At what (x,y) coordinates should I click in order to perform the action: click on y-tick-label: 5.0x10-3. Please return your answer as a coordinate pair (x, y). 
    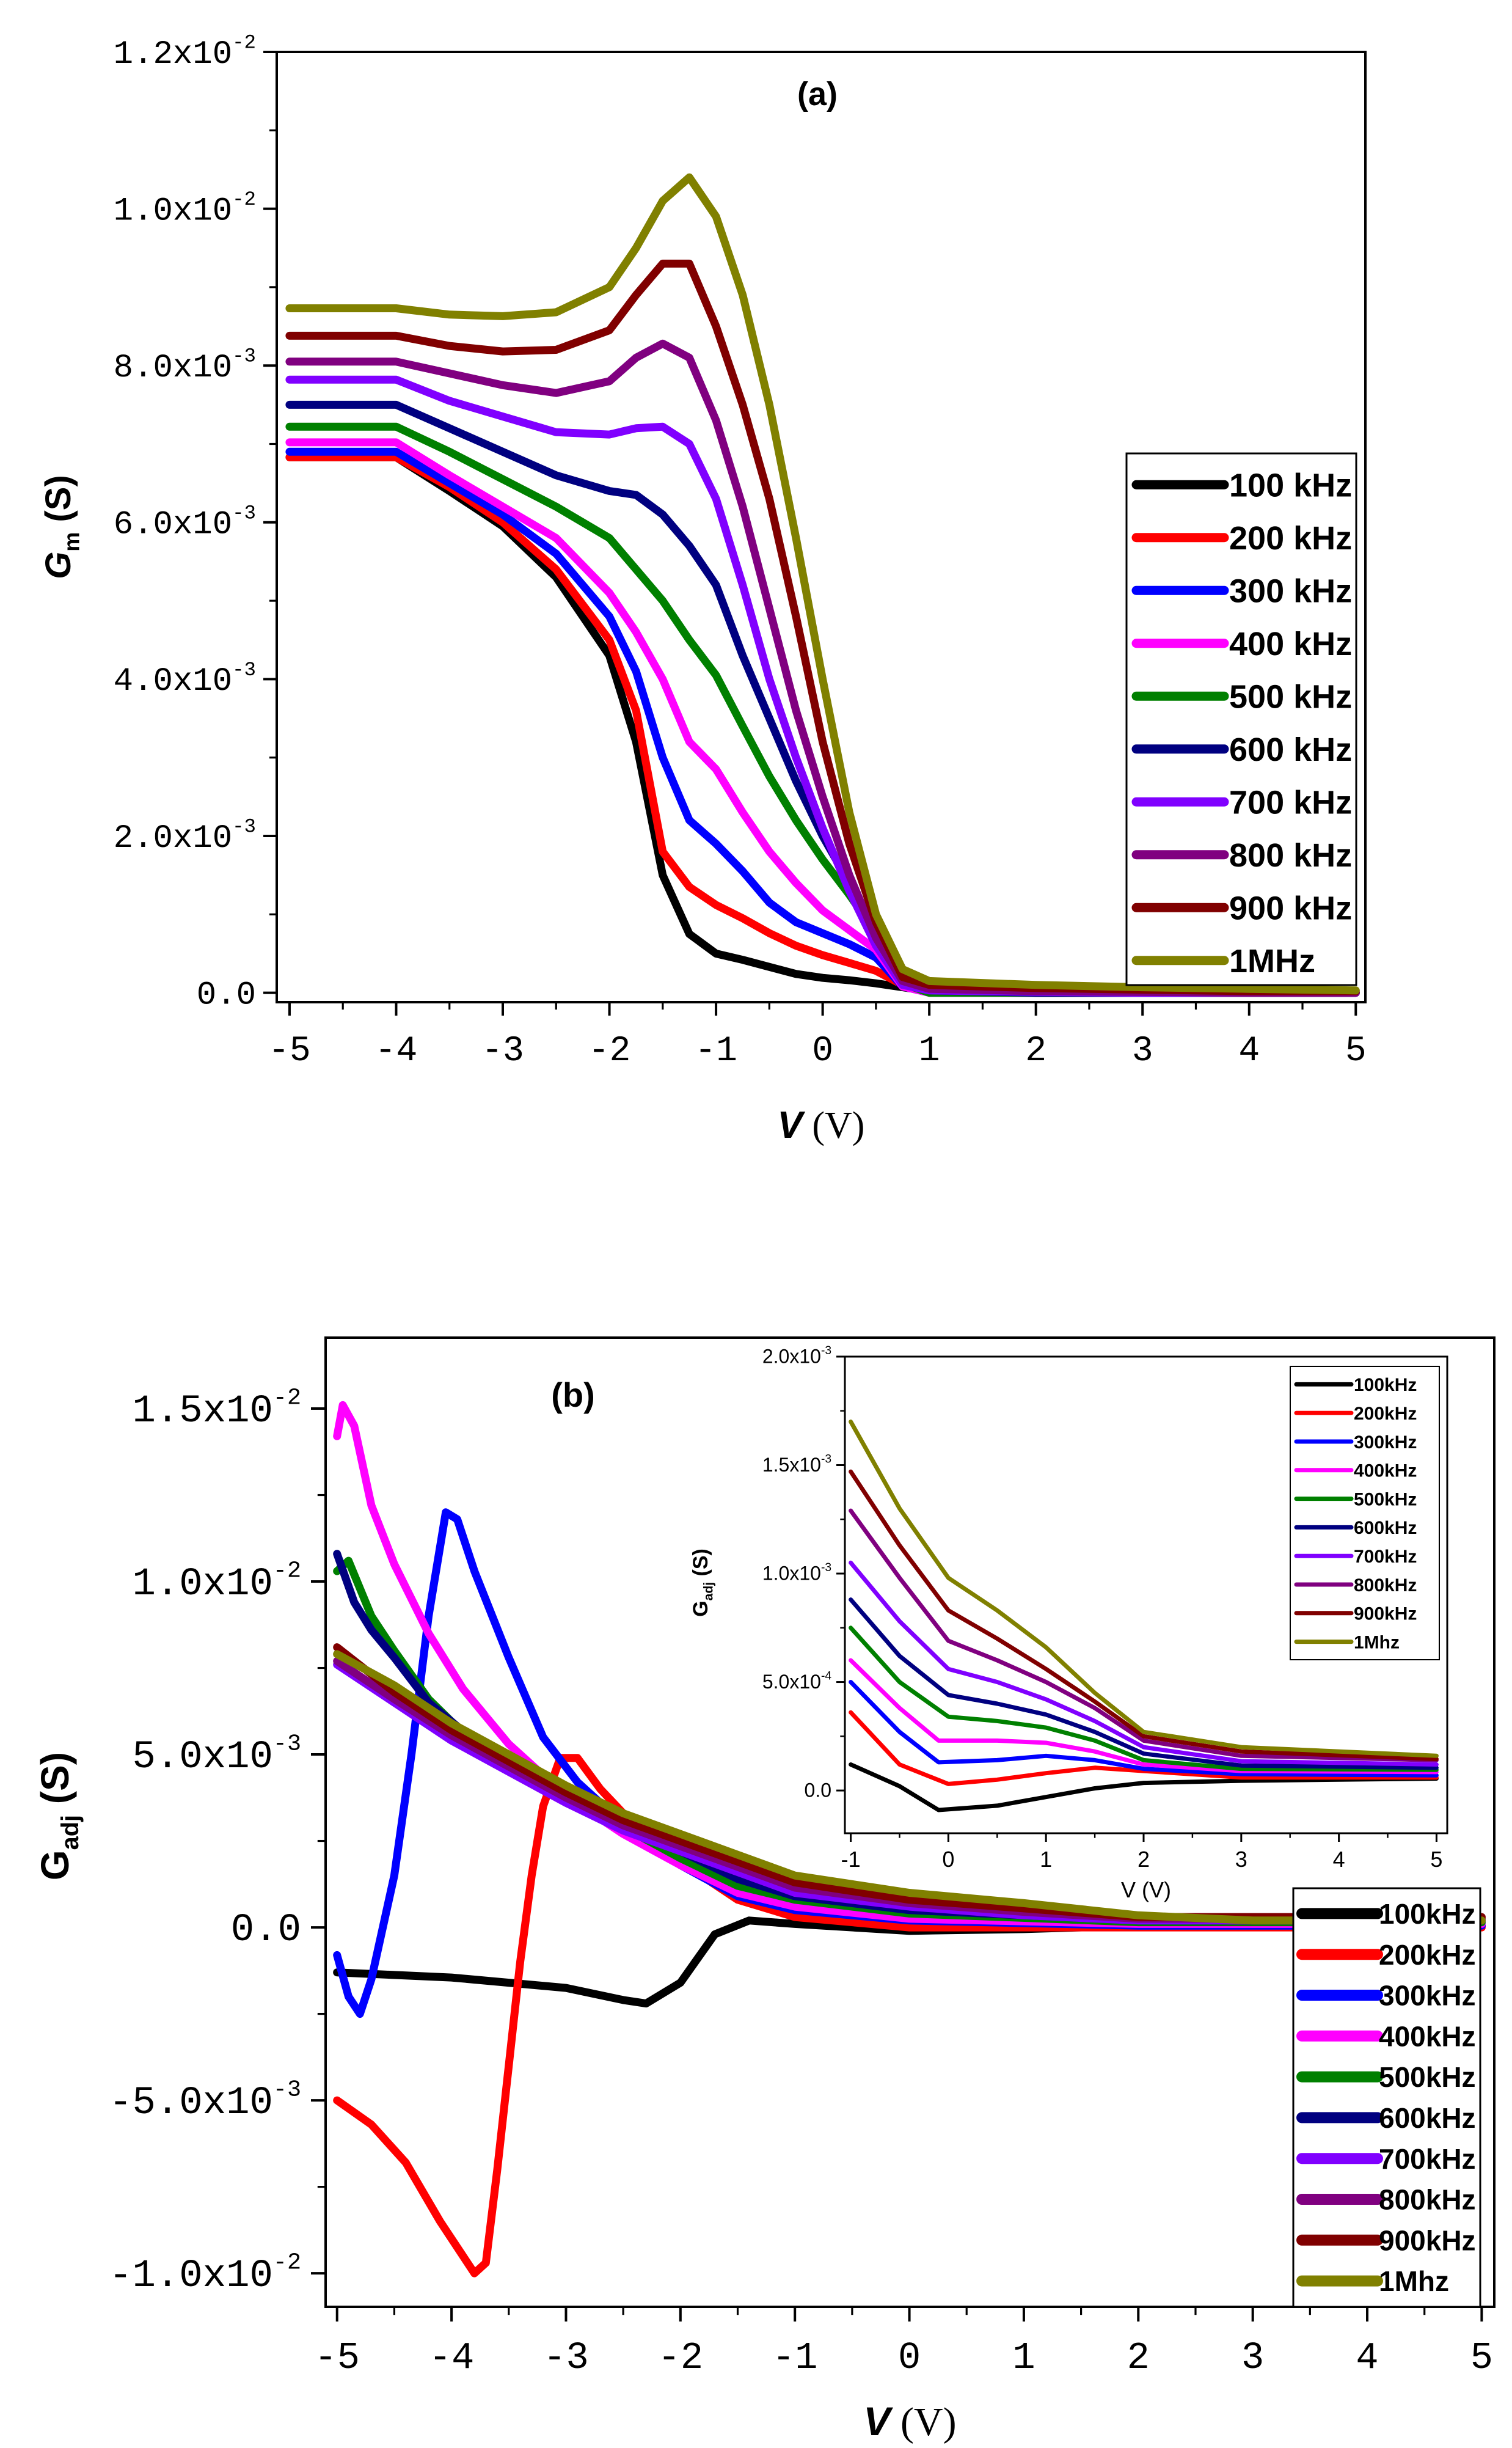
    Looking at the image, I should click on (217, 1754).